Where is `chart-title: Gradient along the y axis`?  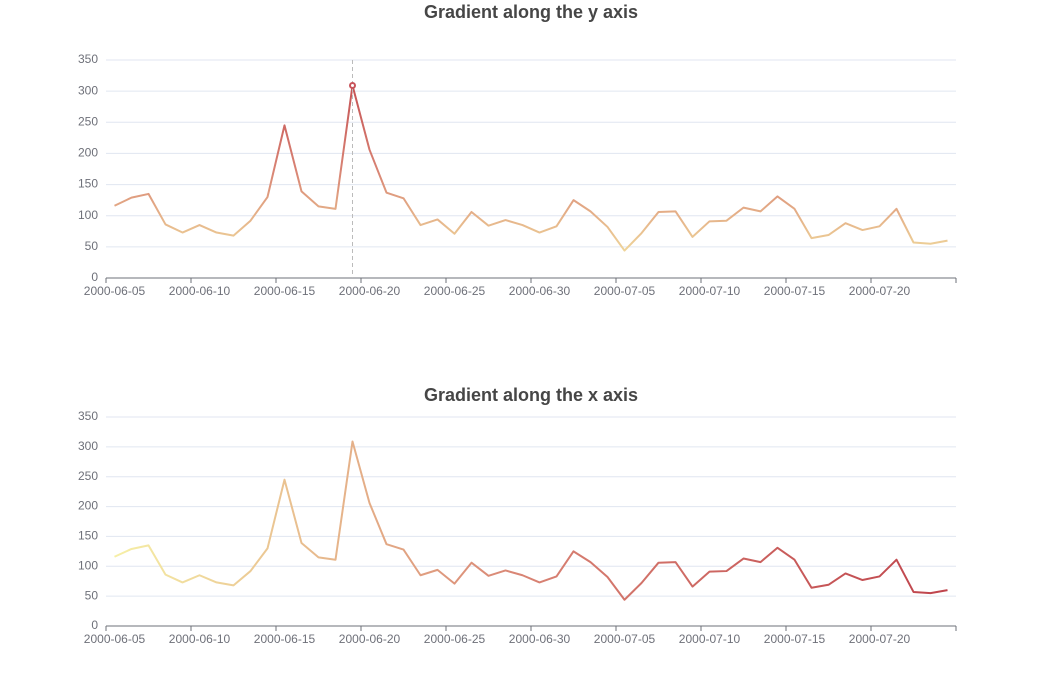 chart-title: Gradient along the y axis is located at coordinates (531, 12).